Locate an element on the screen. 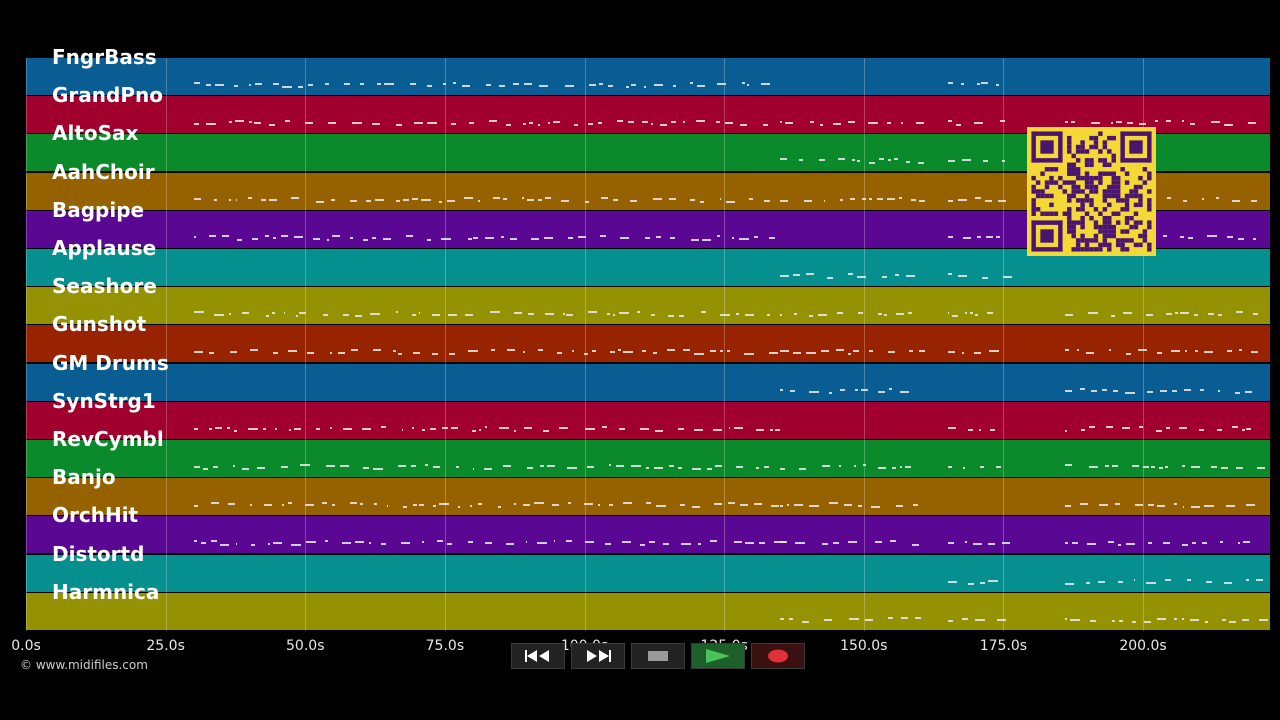 This screenshot has height=720, width=1280. rewind-button is located at coordinates (538, 656).